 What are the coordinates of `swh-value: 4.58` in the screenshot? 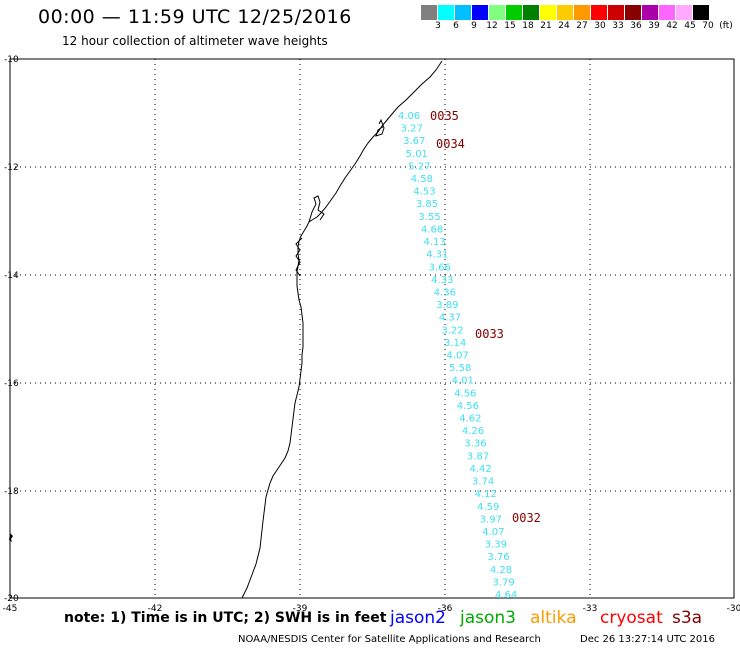 It's located at (422, 179).